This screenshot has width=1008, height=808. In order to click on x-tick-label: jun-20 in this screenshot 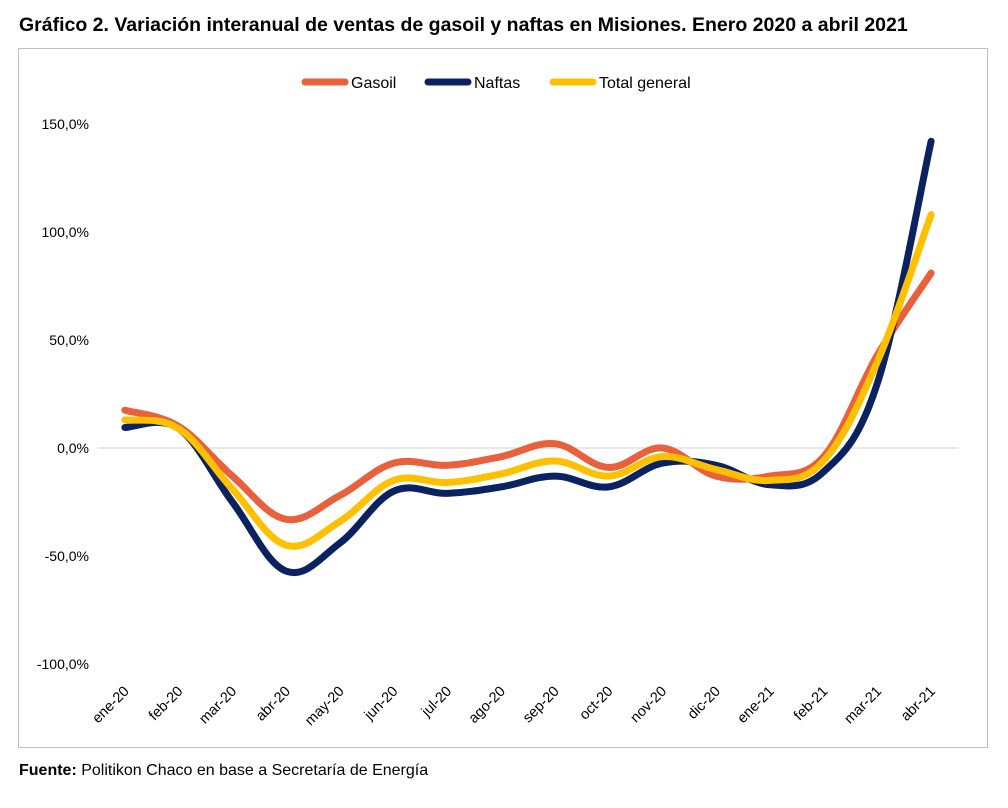, I will do `click(381, 704)`.